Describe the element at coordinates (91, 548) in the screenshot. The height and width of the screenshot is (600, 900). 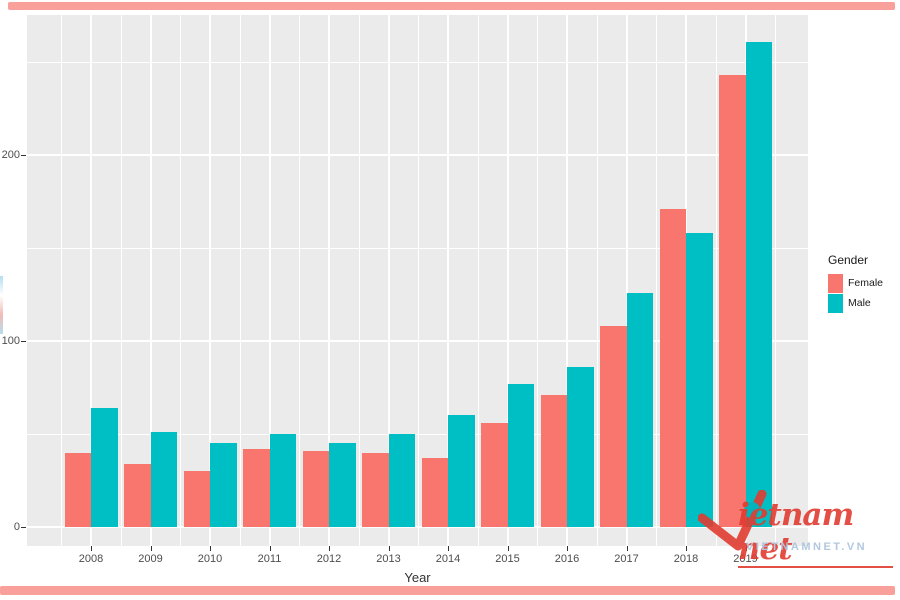
I see `x-tick-mark-2008` at that location.